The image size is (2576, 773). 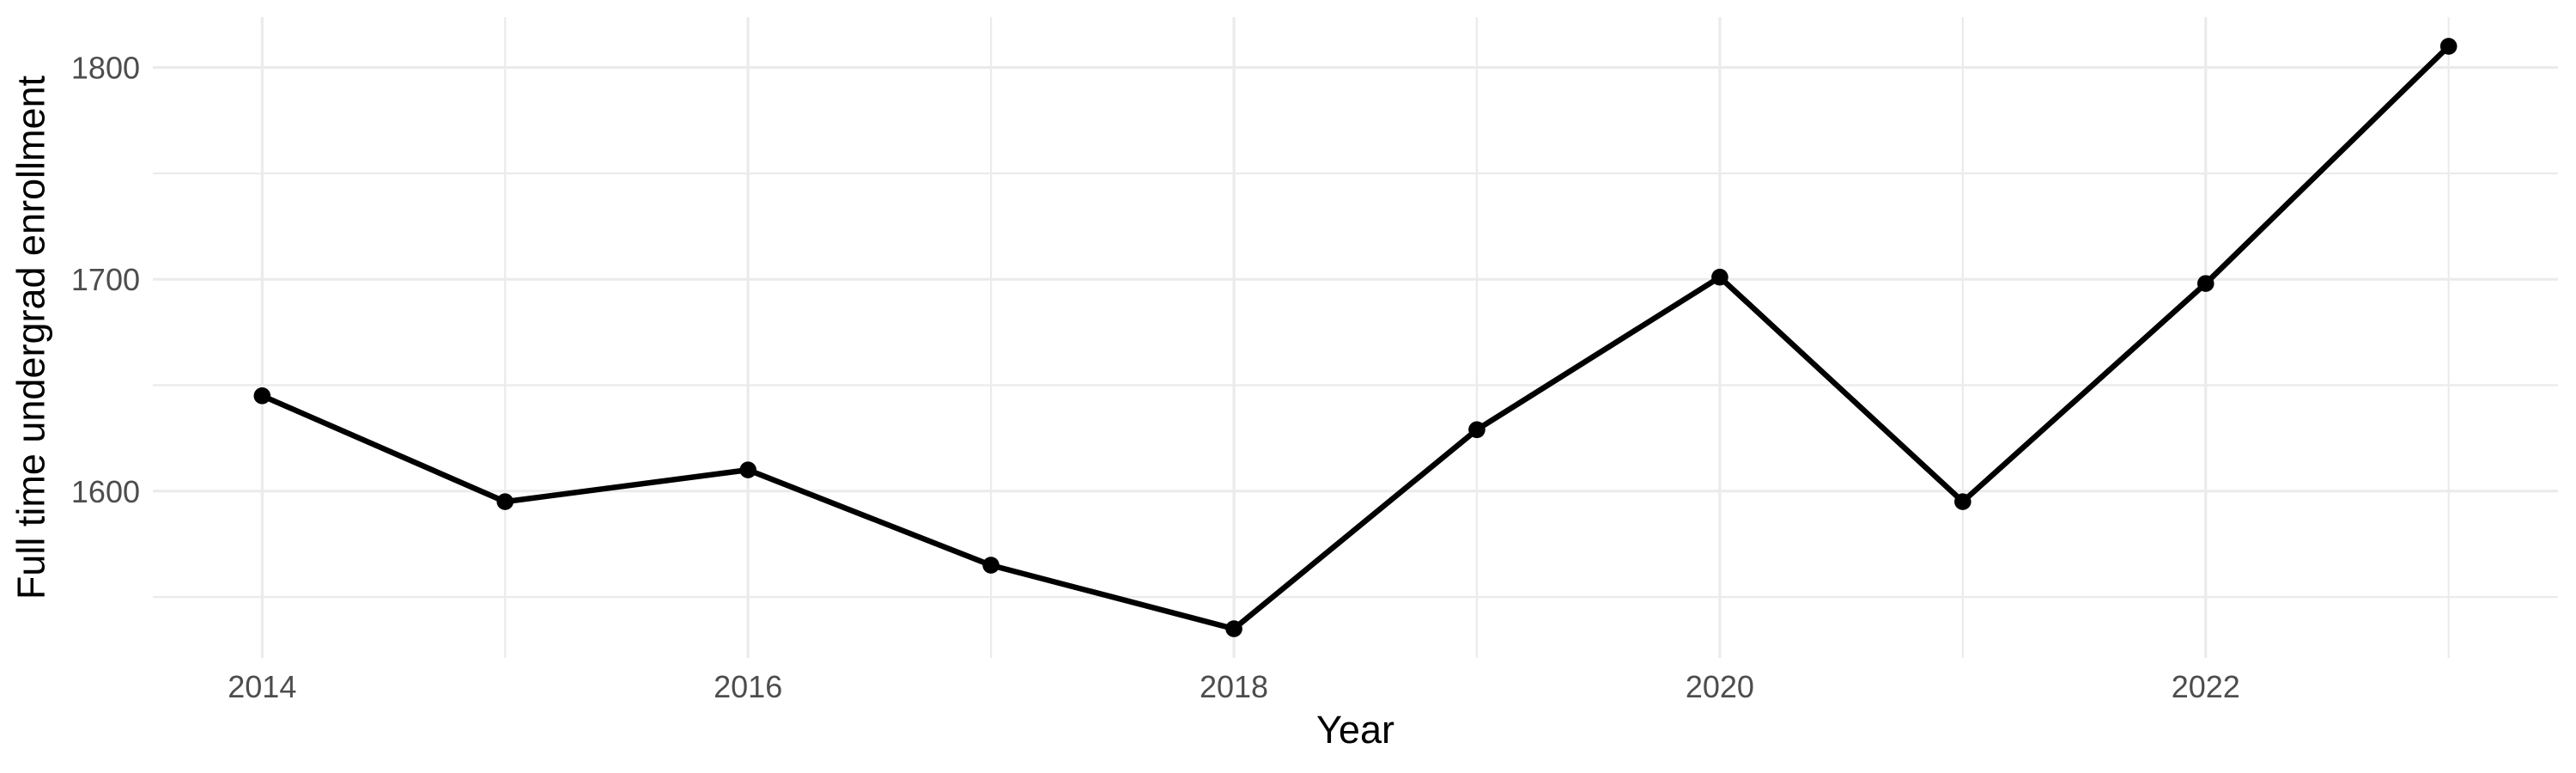 I want to click on x-axis-tick-labels: 2014 2016 2018 2020 2022, so click(x=1234, y=686).